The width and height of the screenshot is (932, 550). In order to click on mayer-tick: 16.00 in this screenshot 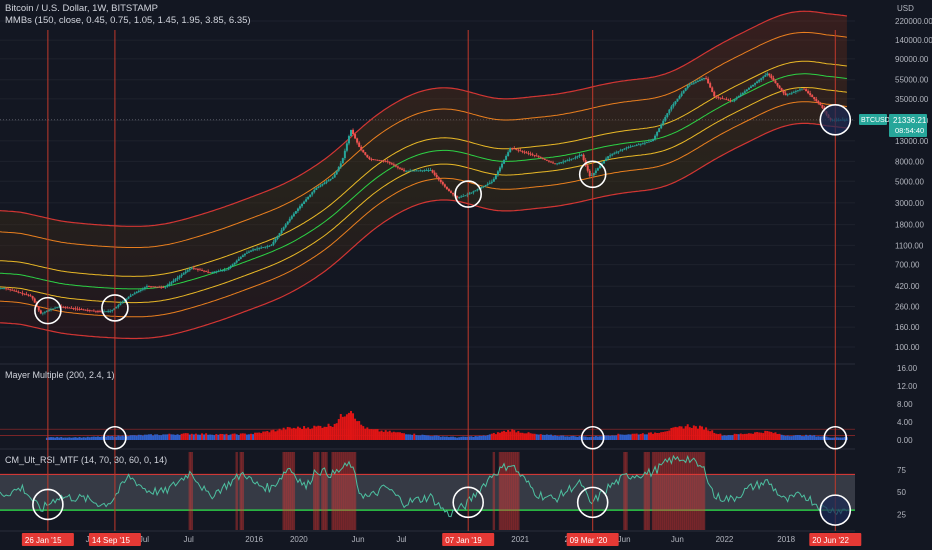, I will do `click(907, 368)`.